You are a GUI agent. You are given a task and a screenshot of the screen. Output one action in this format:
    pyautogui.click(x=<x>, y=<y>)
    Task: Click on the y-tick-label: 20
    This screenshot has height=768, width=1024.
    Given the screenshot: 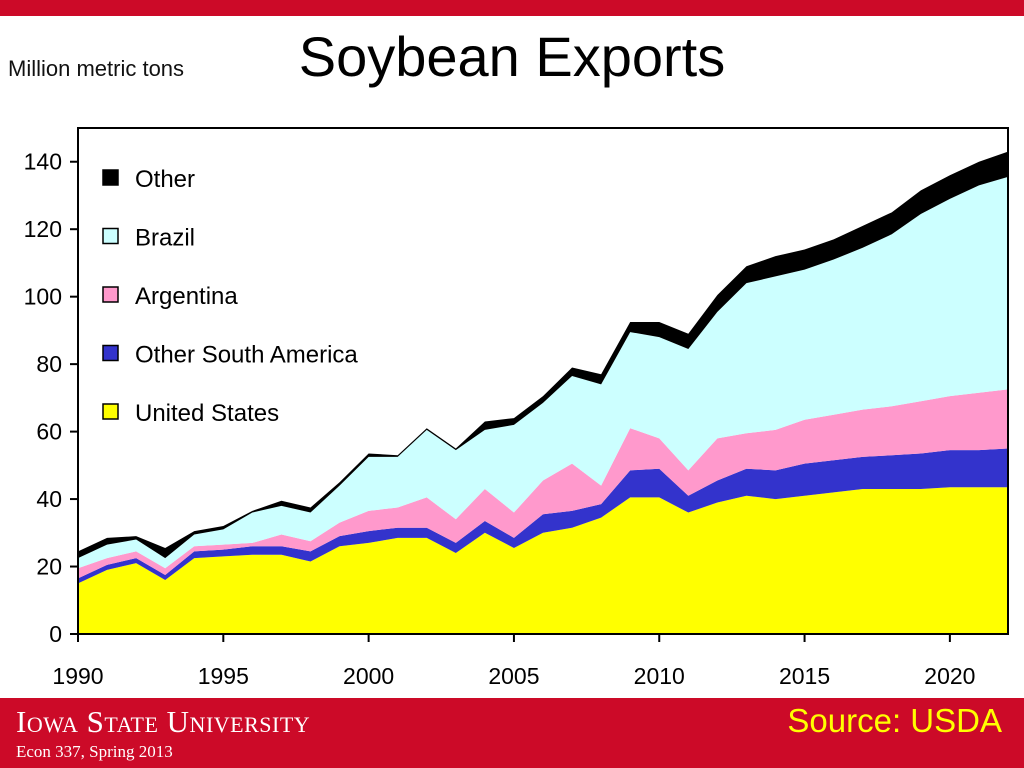 What is the action you would take?
    pyautogui.click(x=49, y=567)
    